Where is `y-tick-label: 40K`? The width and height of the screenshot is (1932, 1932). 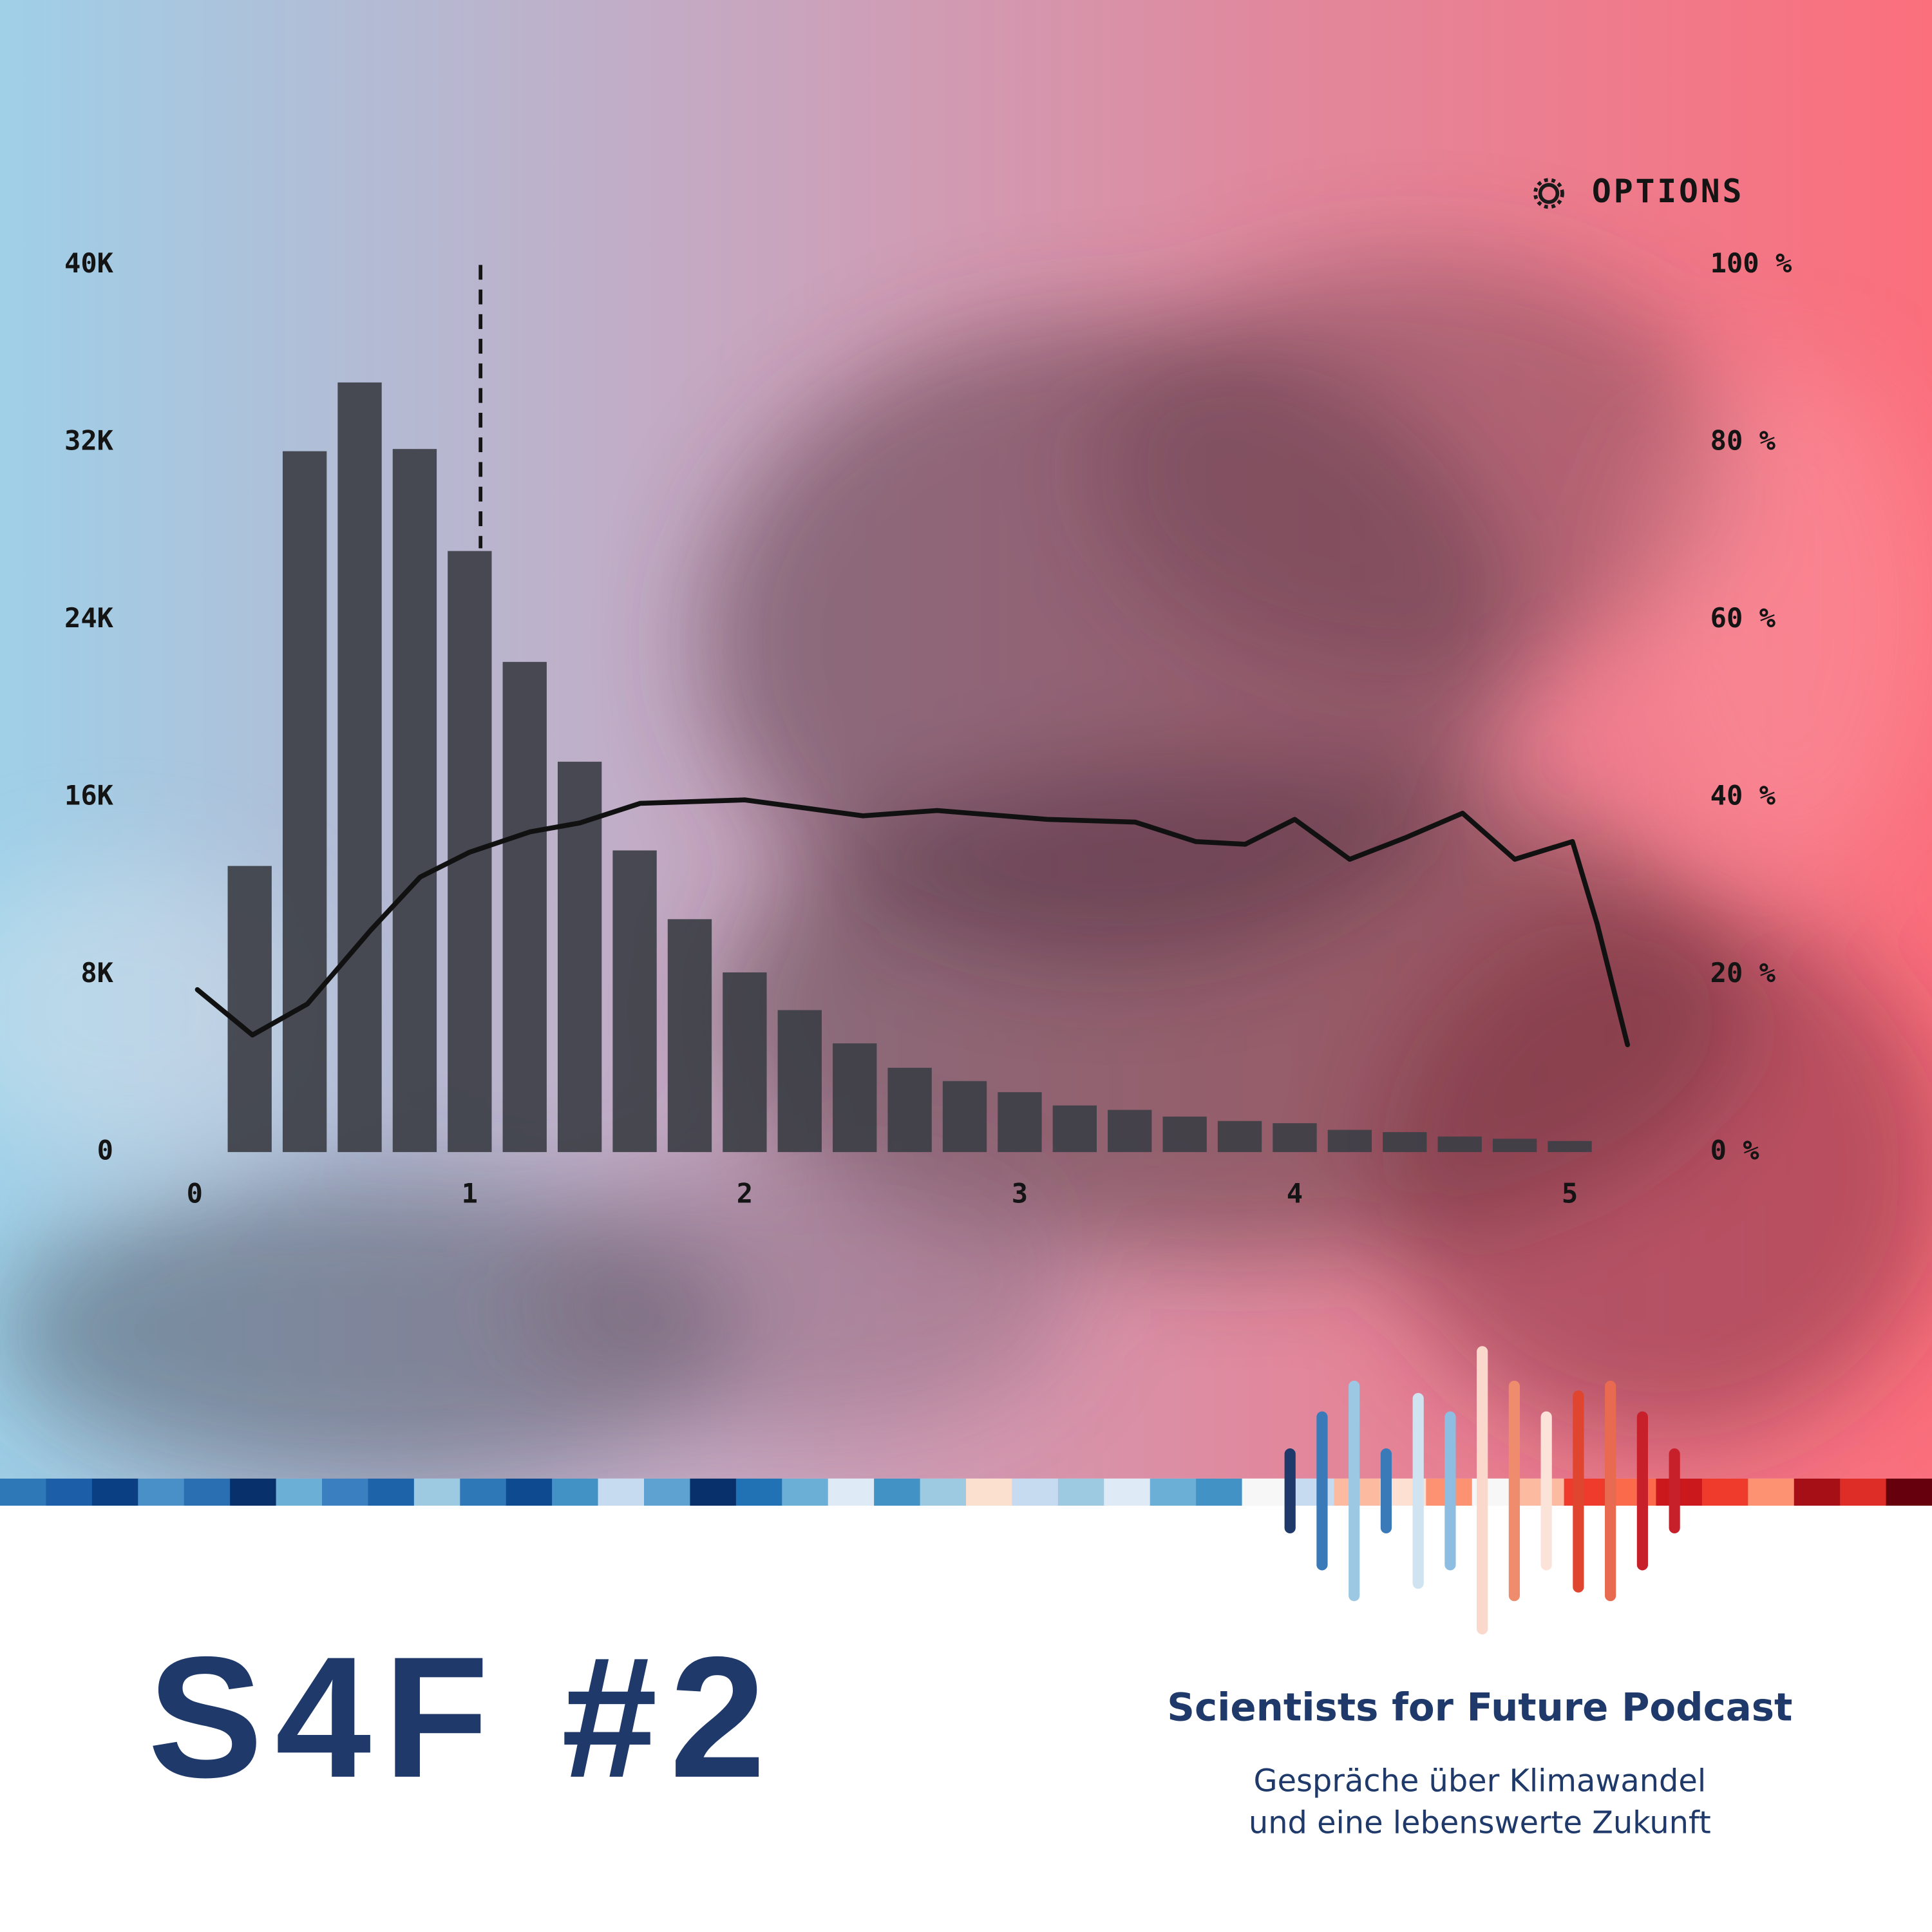 y-tick-label: 40K is located at coordinates (89, 263).